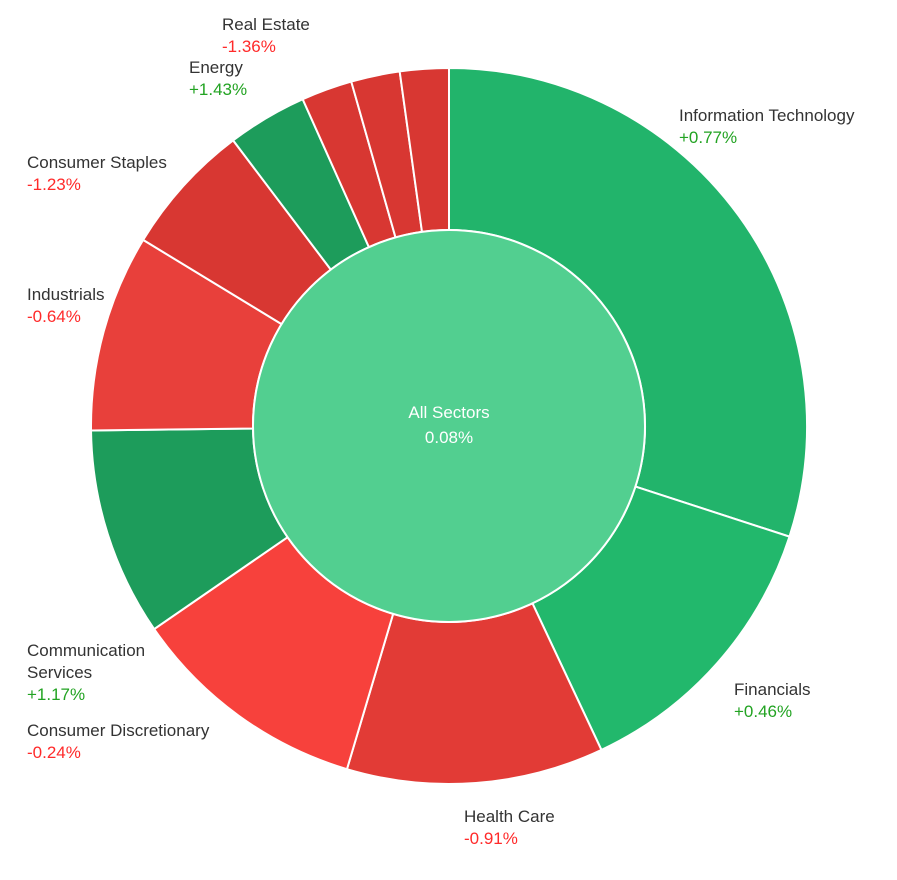 The image size is (897, 880). I want to click on sector-name: Information Technology, so click(767, 115).